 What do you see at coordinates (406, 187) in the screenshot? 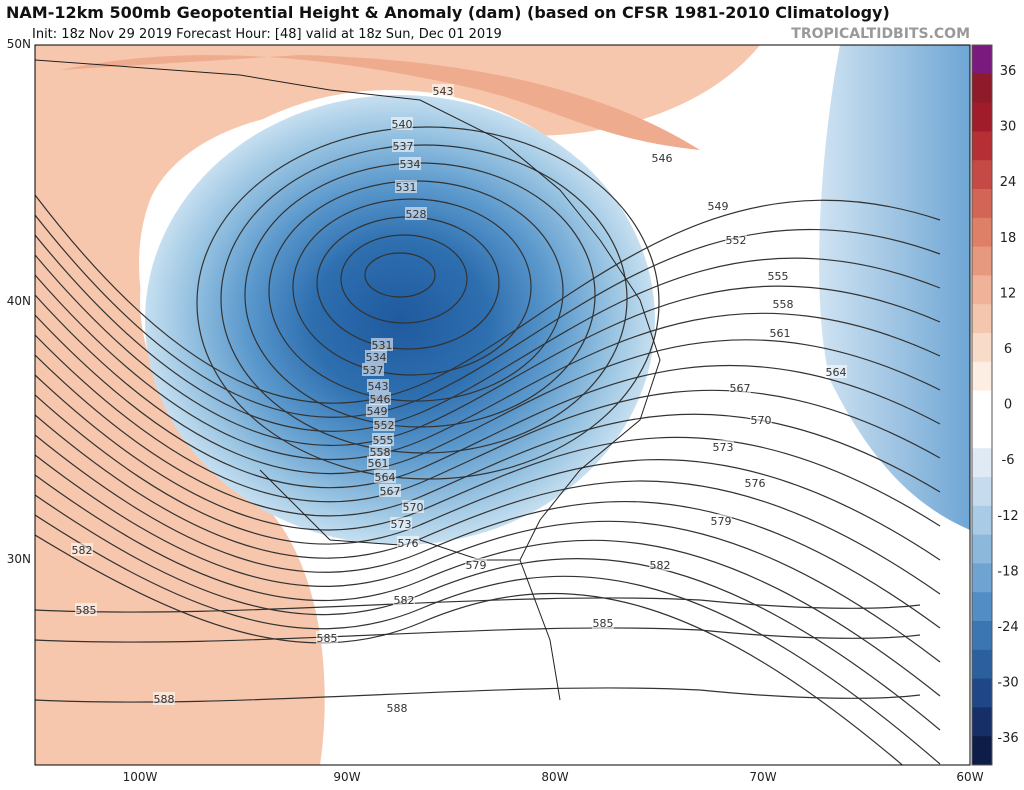
I see `contour-label: 531` at bounding box center [406, 187].